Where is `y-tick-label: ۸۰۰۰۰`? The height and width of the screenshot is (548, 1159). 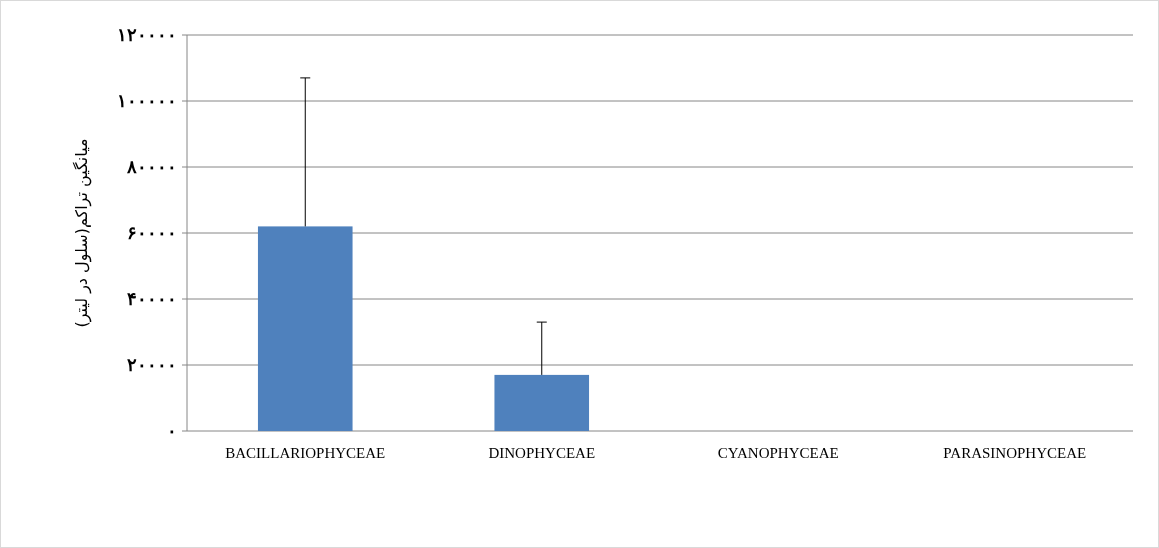
y-tick-label: ۸۰۰۰۰ is located at coordinates (151, 167).